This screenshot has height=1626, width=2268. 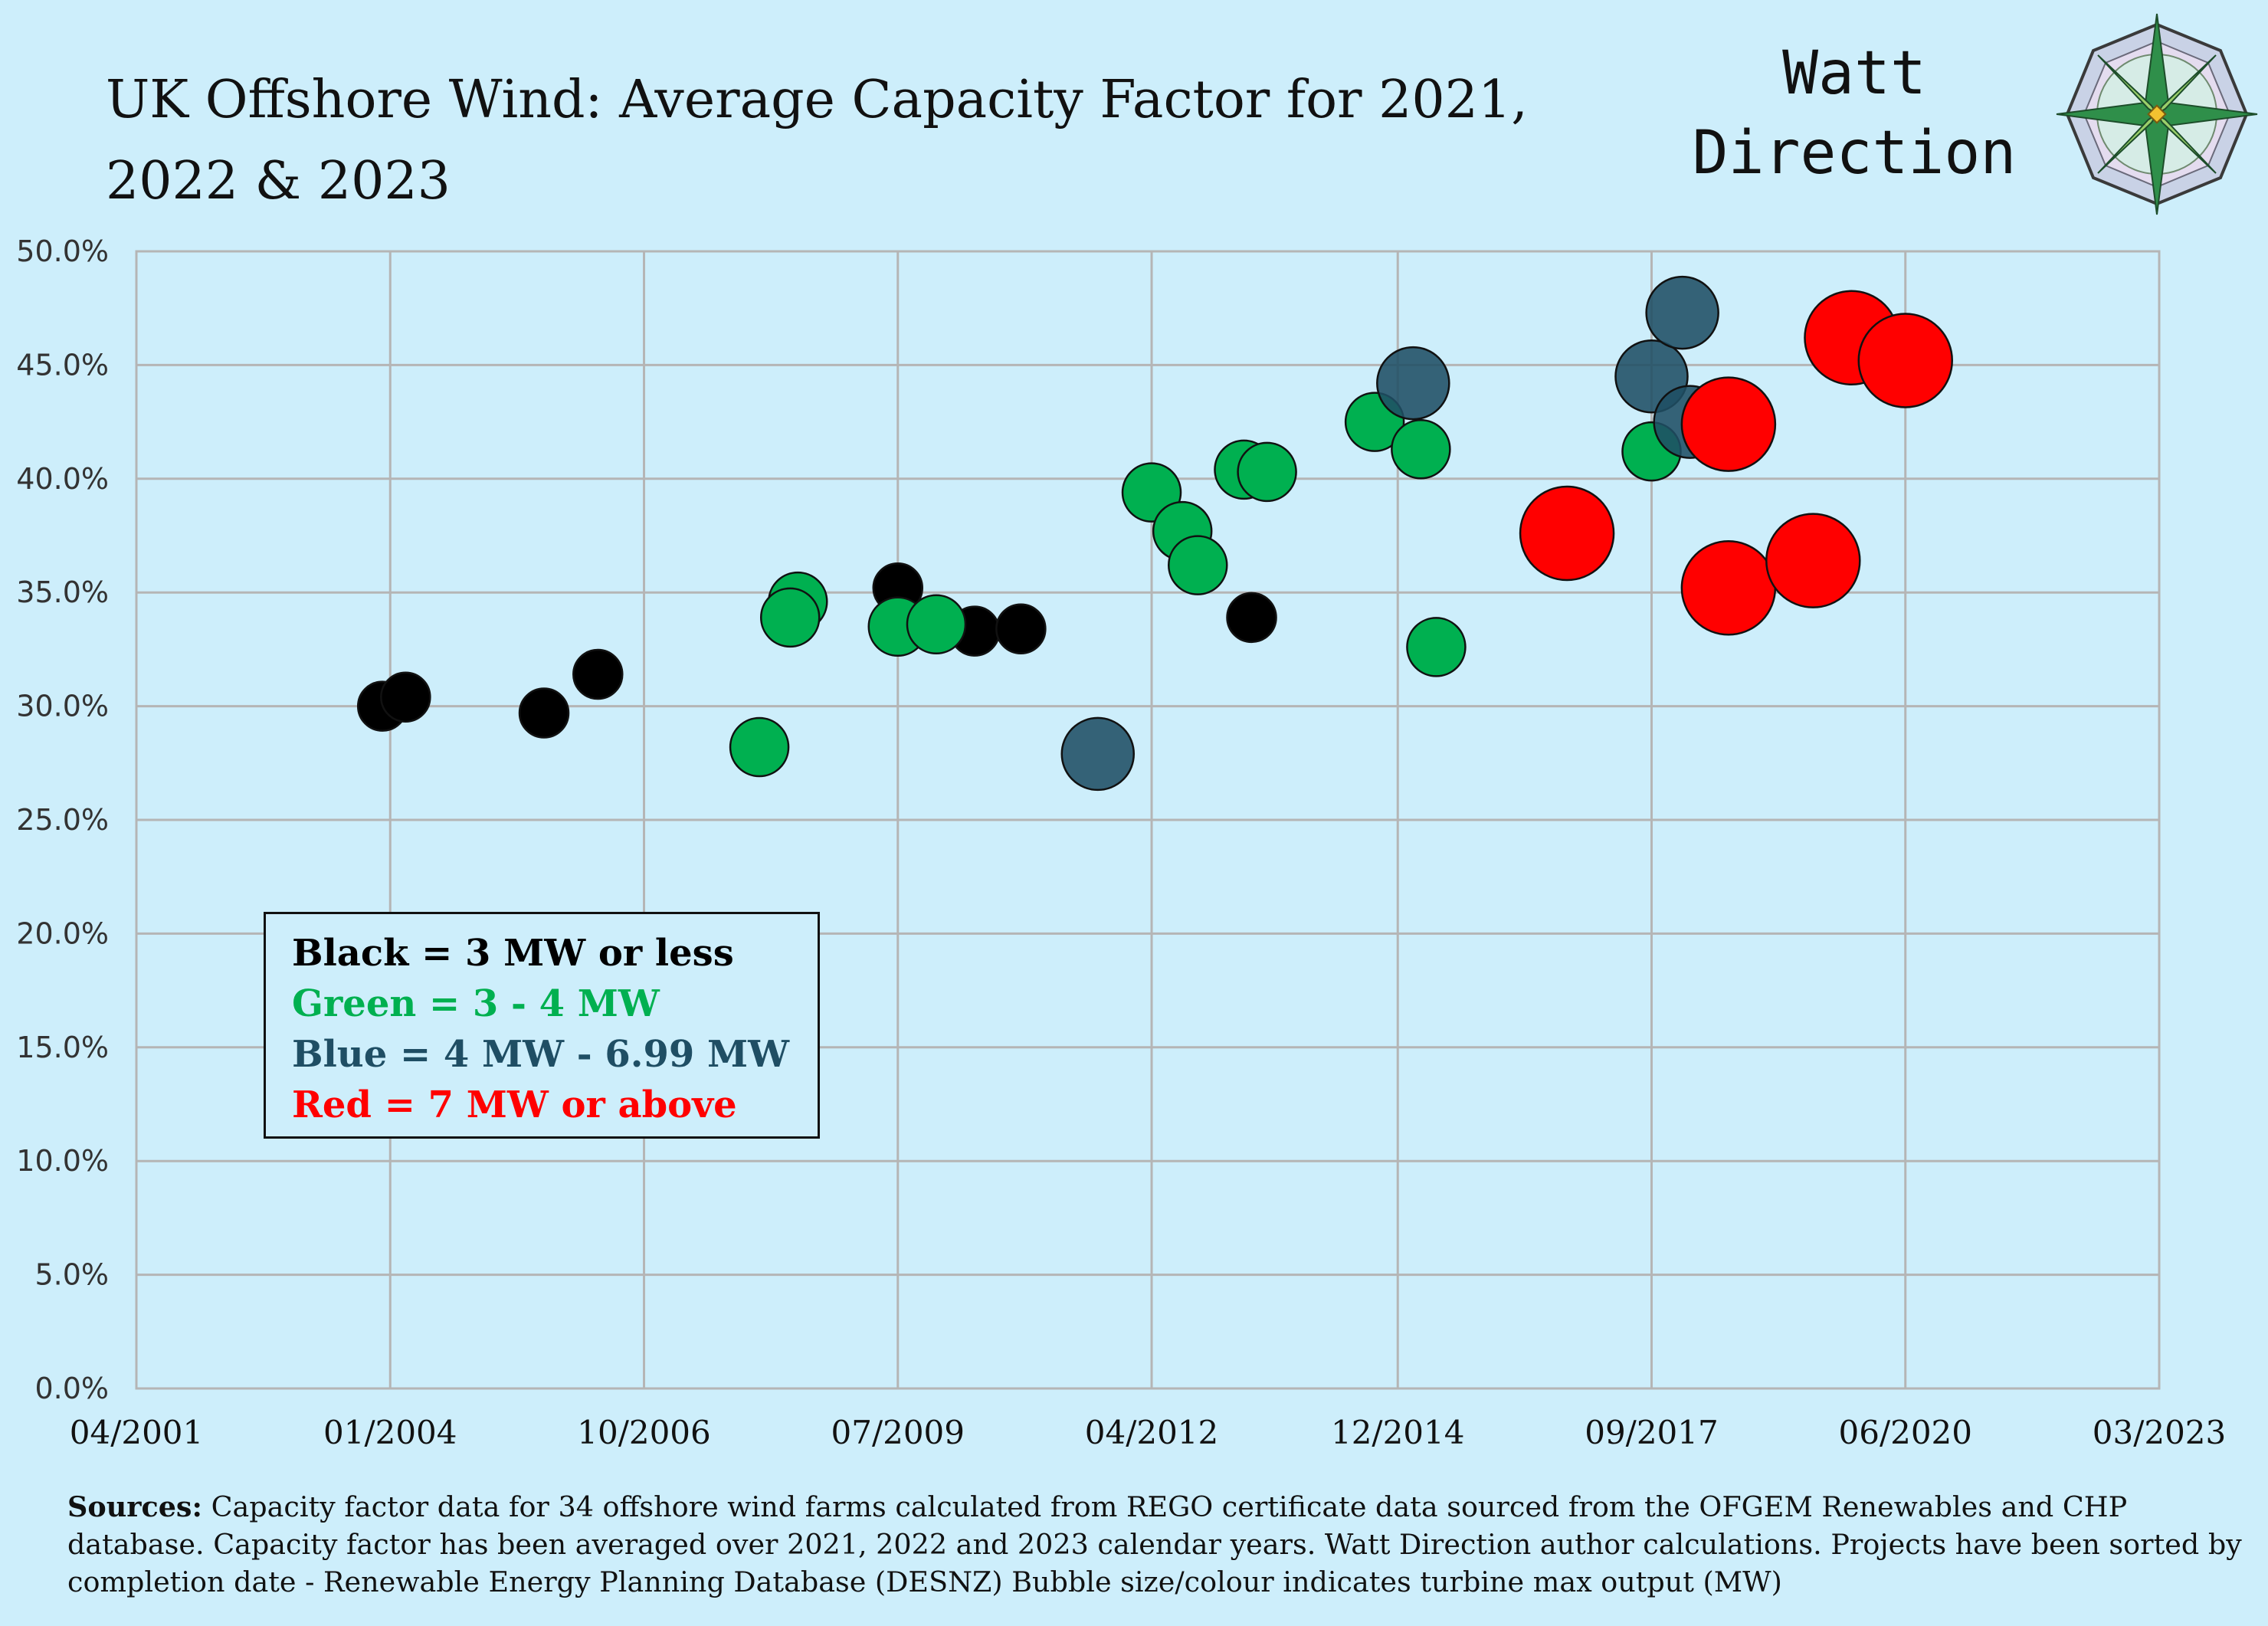 I want to click on legend-item-black: Black = 3 MW or less, so click(x=513, y=954).